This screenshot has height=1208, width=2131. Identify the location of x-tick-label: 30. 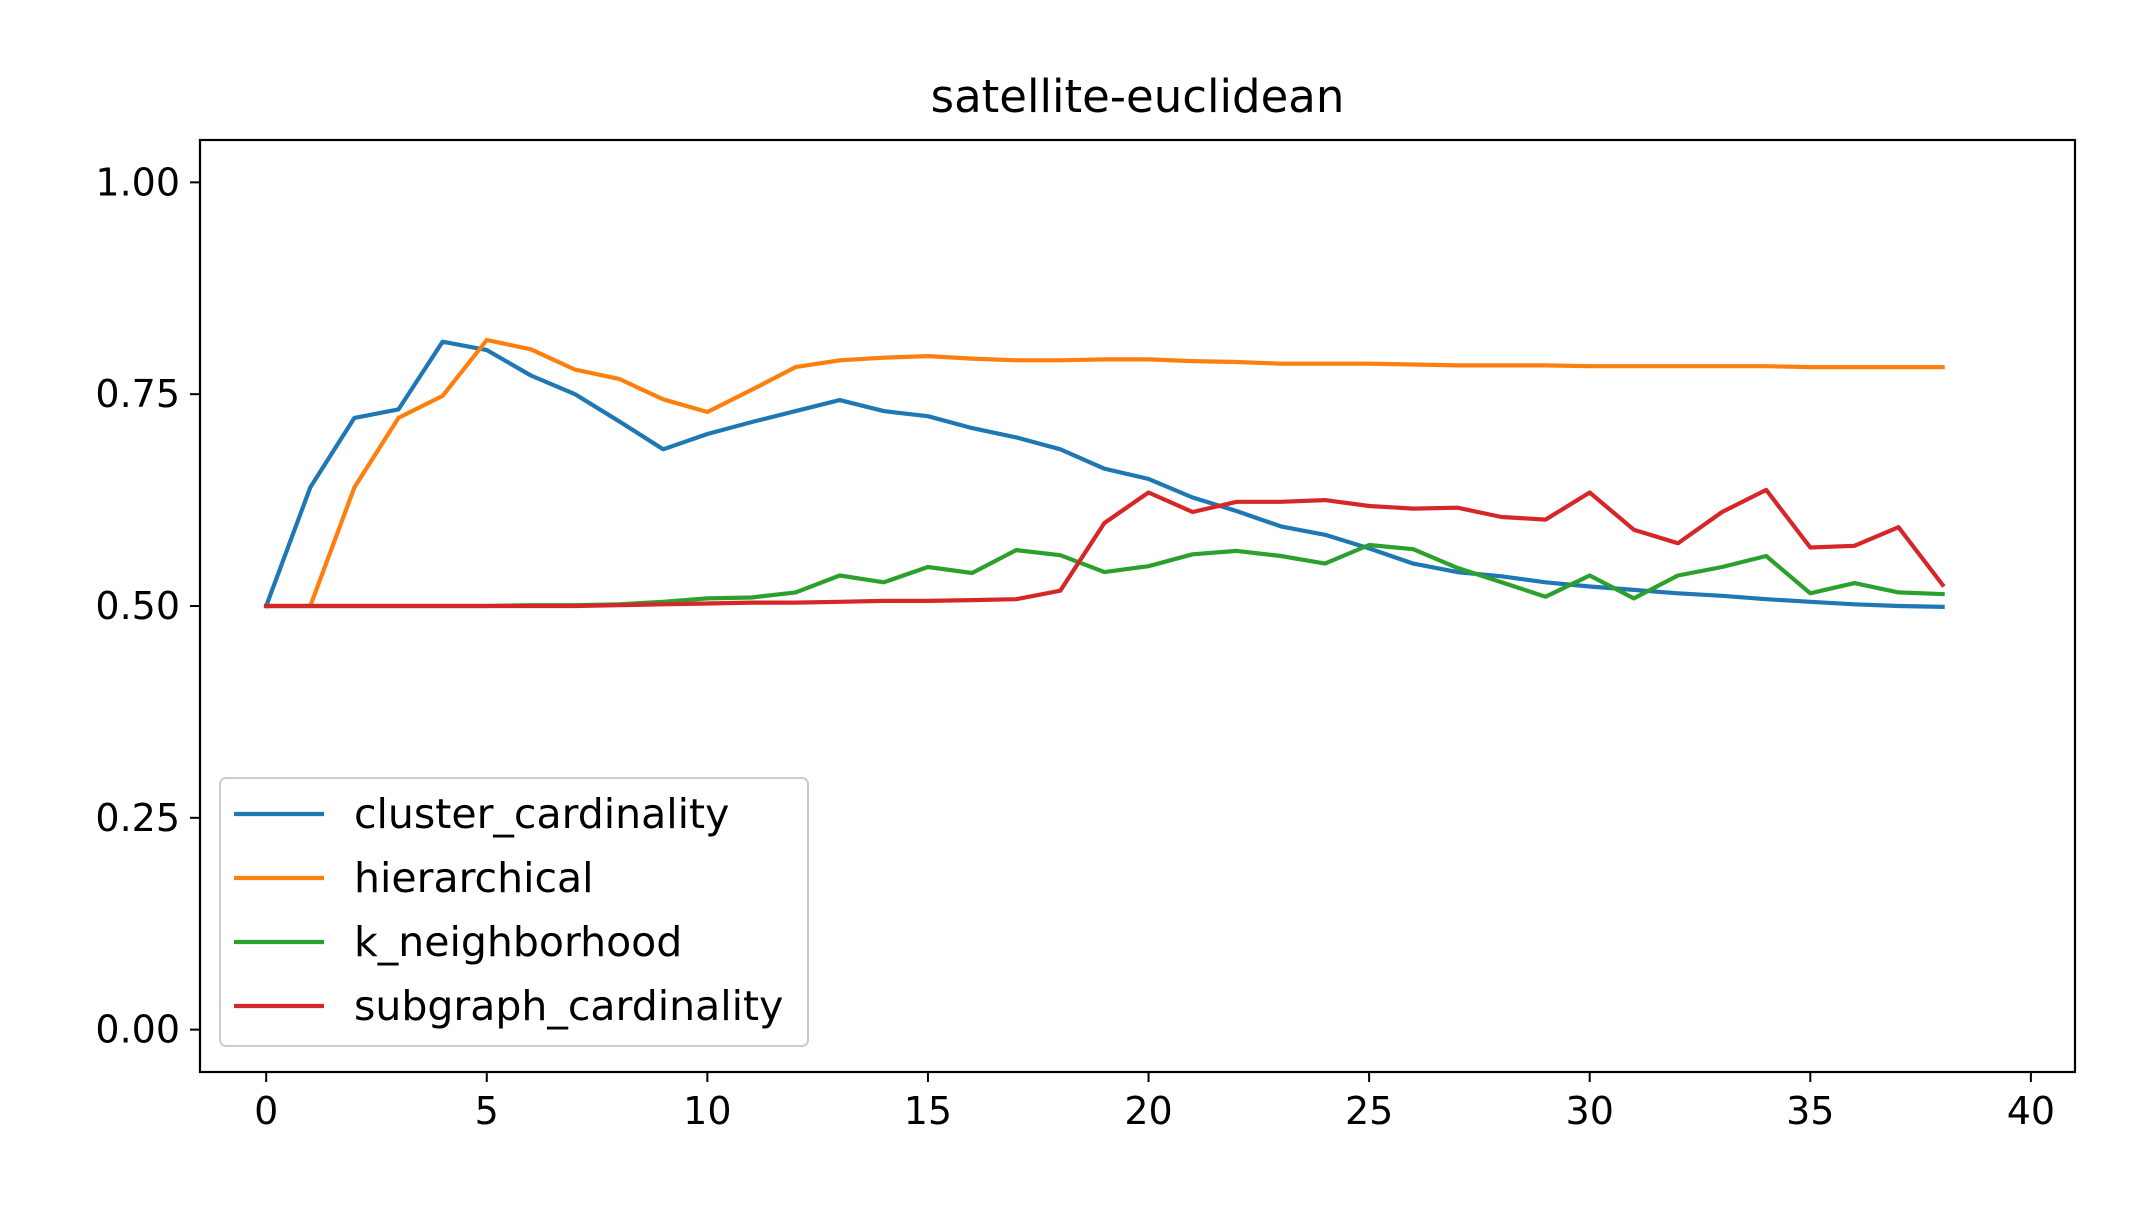
(1590, 1111).